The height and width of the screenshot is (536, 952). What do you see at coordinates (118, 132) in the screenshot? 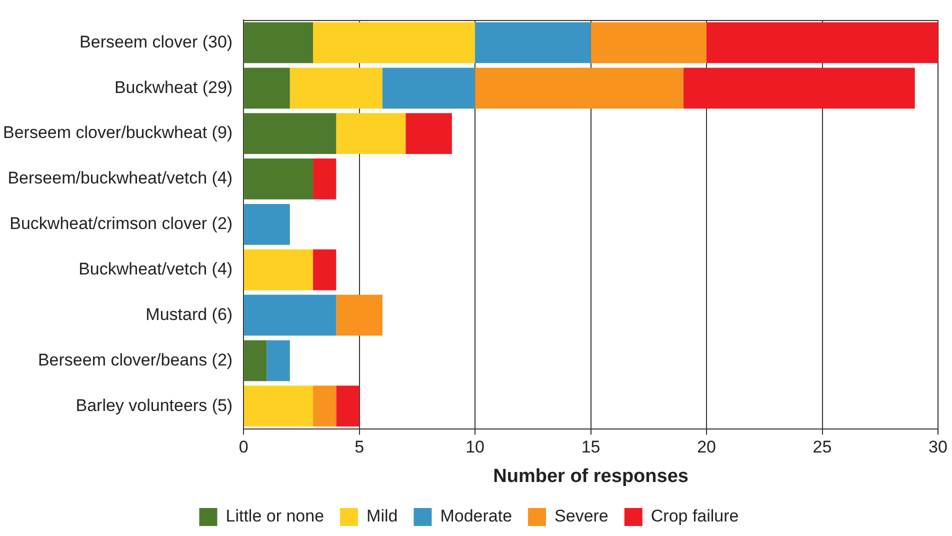
I see `y-tick-label: Berseem clover/buckwheat (9)` at bounding box center [118, 132].